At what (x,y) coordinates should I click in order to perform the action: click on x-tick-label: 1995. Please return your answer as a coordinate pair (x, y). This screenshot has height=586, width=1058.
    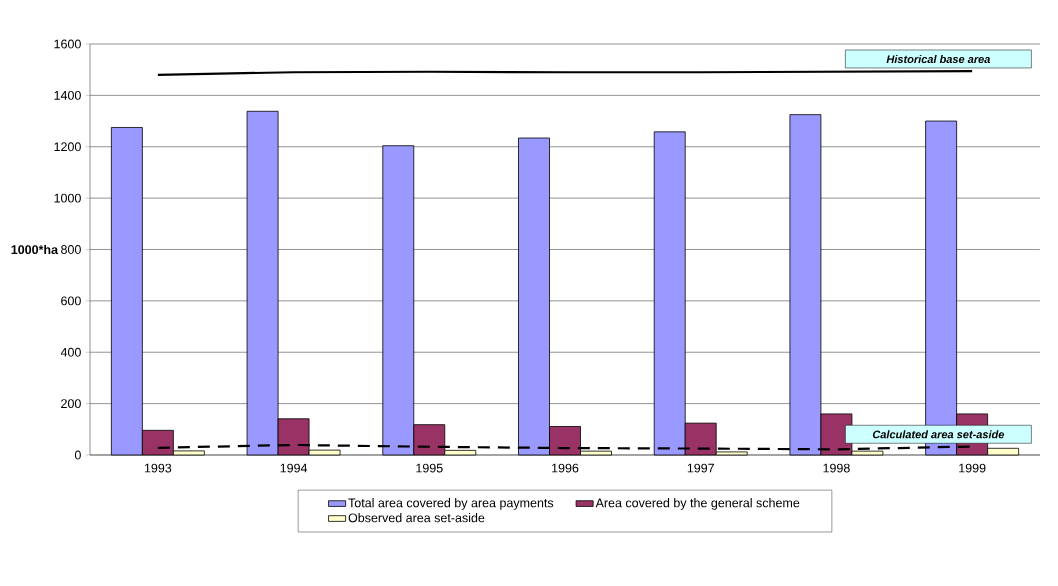
    Looking at the image, I should click on (429, 468).